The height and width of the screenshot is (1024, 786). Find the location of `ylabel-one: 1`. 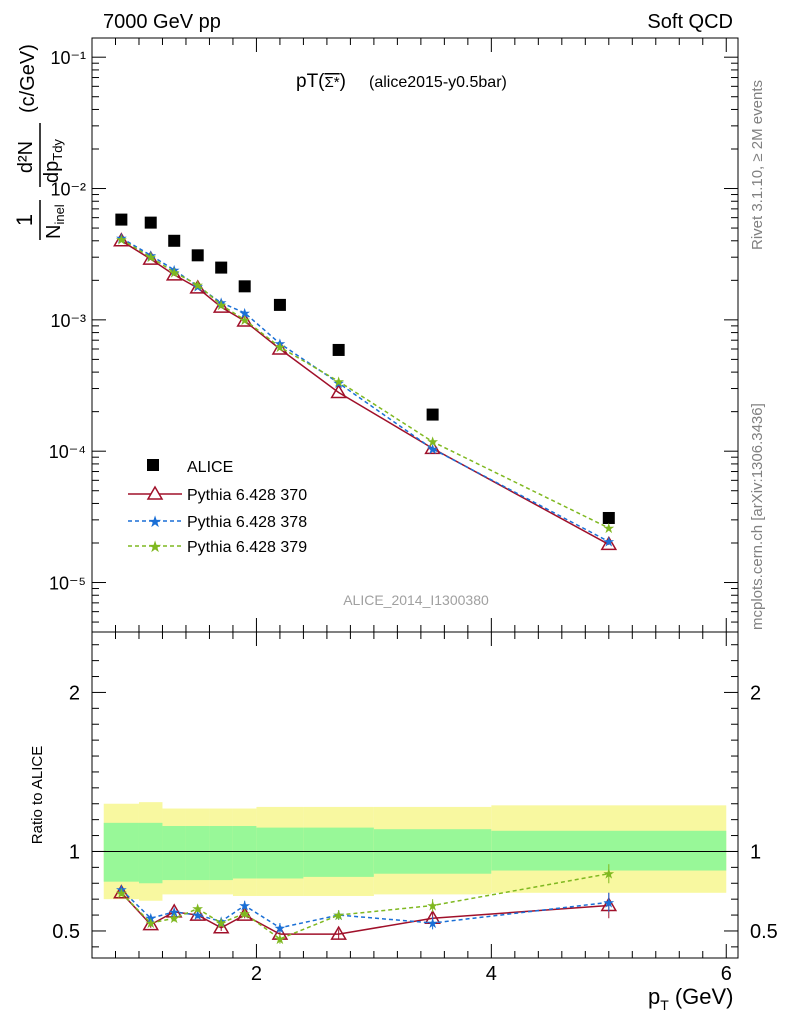

ylabel-one: 1 is located at coordinates (24, 220).